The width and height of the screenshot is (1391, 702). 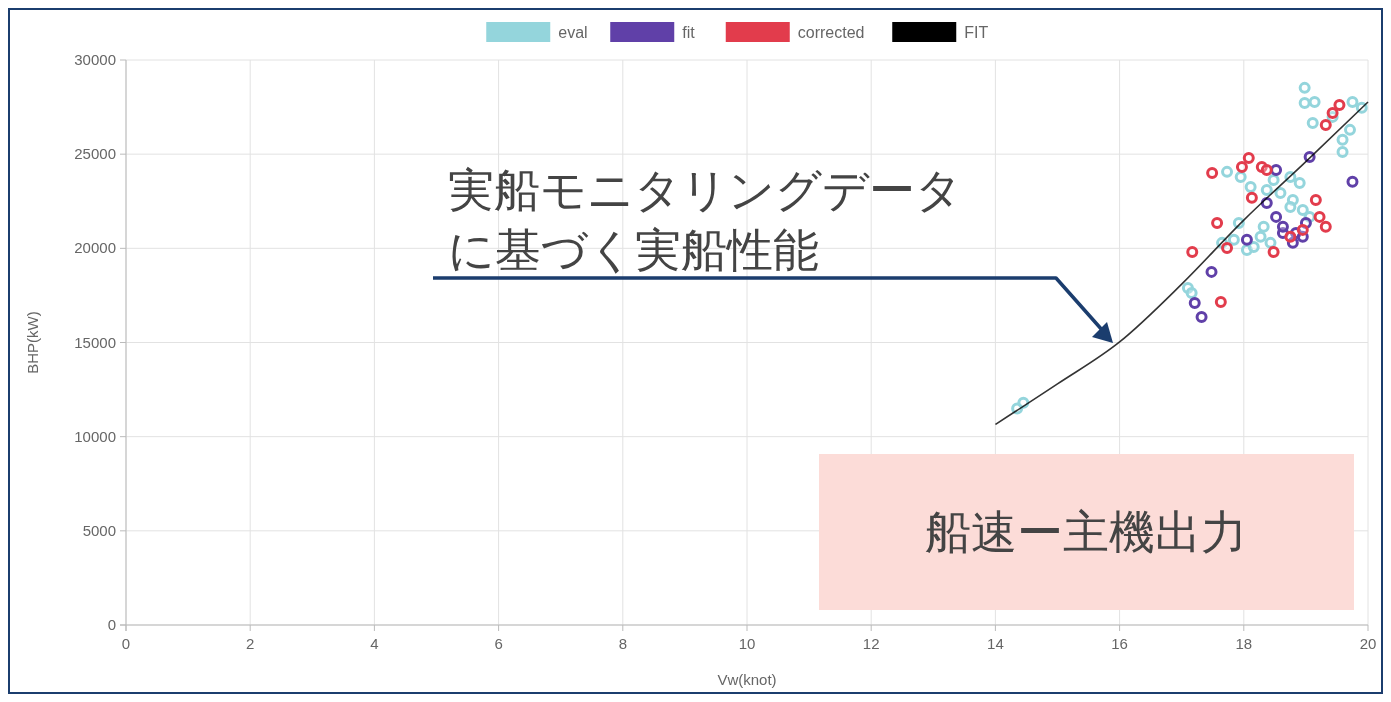 I want to click on x-tick-label: 16, so click(x=1119, y=643).